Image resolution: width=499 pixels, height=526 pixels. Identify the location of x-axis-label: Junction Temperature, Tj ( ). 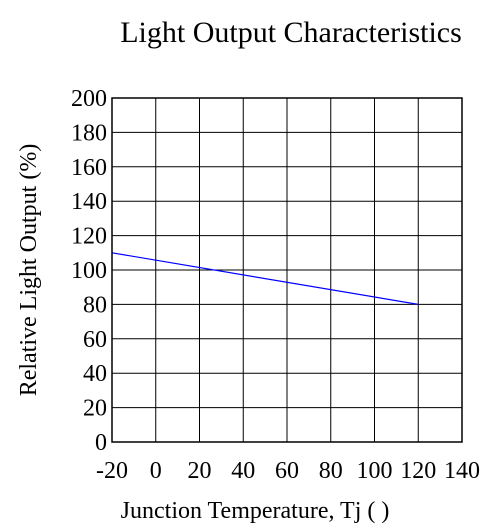
(255, 511).